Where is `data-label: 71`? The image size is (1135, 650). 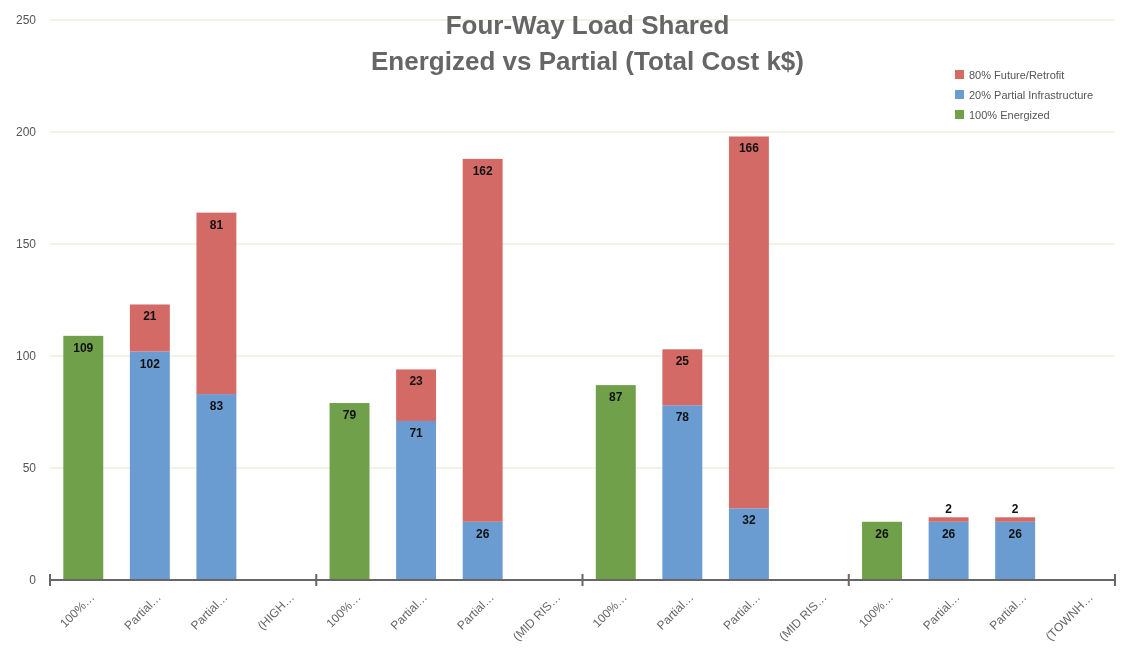 data-label: 71 is located at coordinates (416, 432).